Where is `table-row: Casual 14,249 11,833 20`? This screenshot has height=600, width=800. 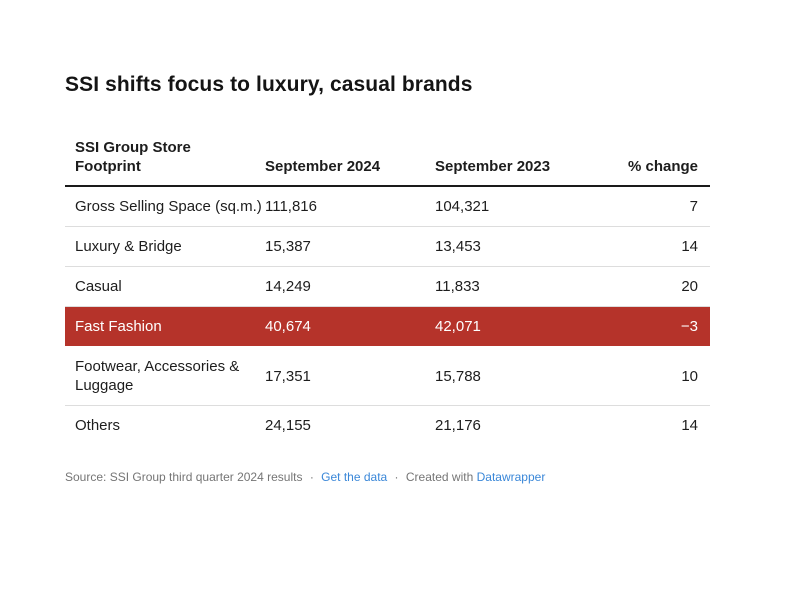 table-row: Casual 14,249 11,833 20 is located at coordinates (387, 287).